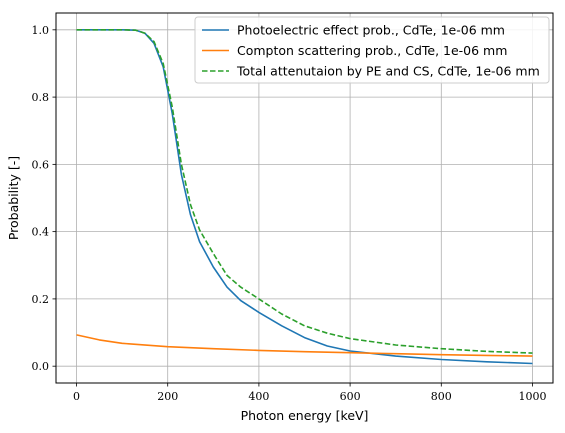 The image size is (565, 433). I want to click on y-axis-label: Probability [-], so click(13, 198).